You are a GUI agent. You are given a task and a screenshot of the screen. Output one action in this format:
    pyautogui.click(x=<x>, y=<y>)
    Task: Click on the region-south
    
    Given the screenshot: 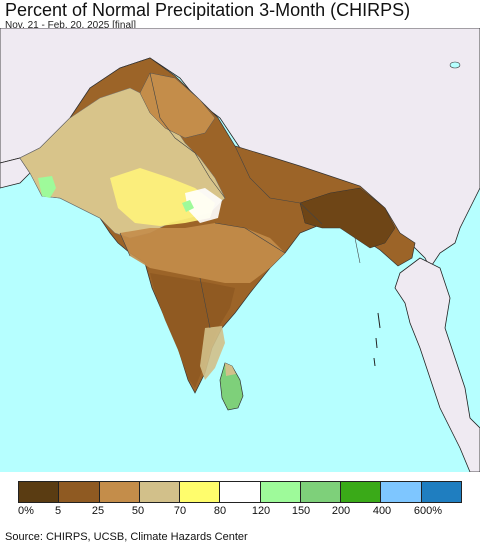 What is the action you would take?
    pyautogui.click(x=192, y=330)
    